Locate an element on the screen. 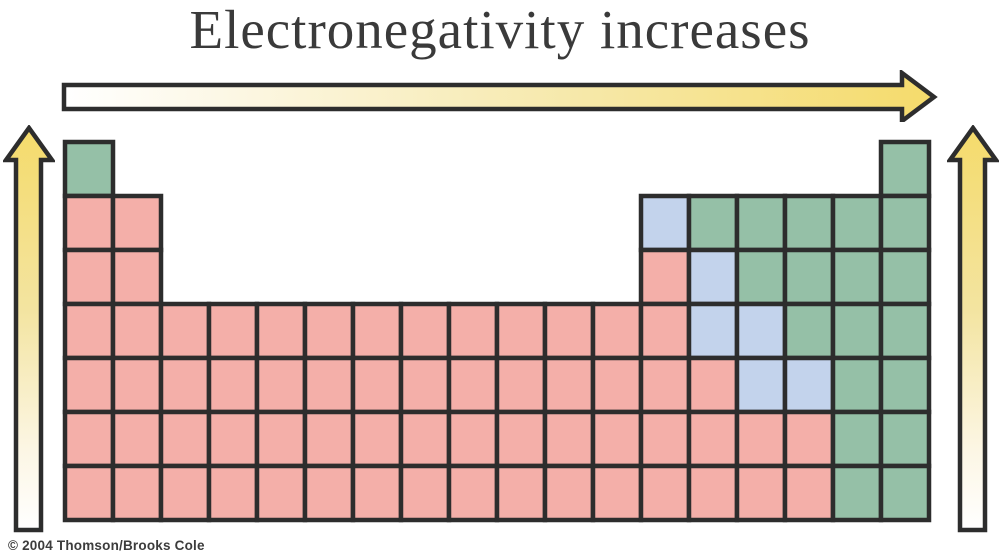 This screenshot has width=1000, height=560. element-cell-metal-period5-group2 is located at coordinates (137, 385).